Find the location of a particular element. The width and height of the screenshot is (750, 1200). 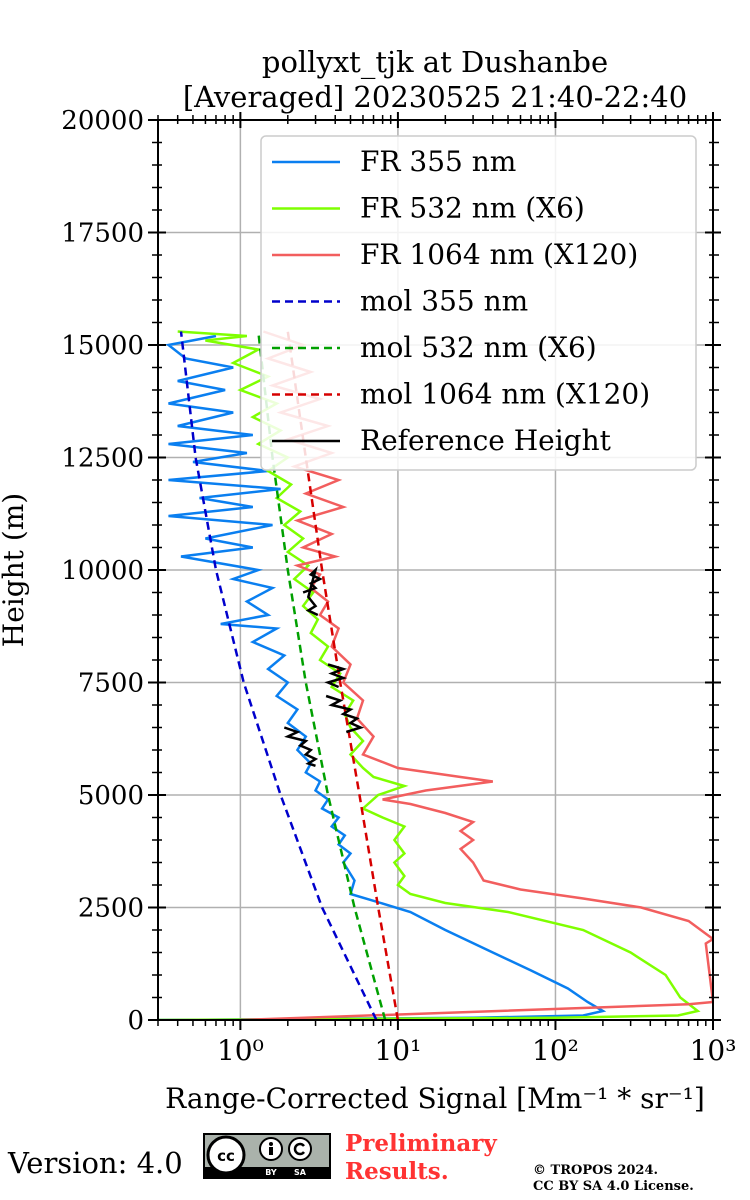

x-tick-label: 10¹ is located at coordinates (397, 1050).